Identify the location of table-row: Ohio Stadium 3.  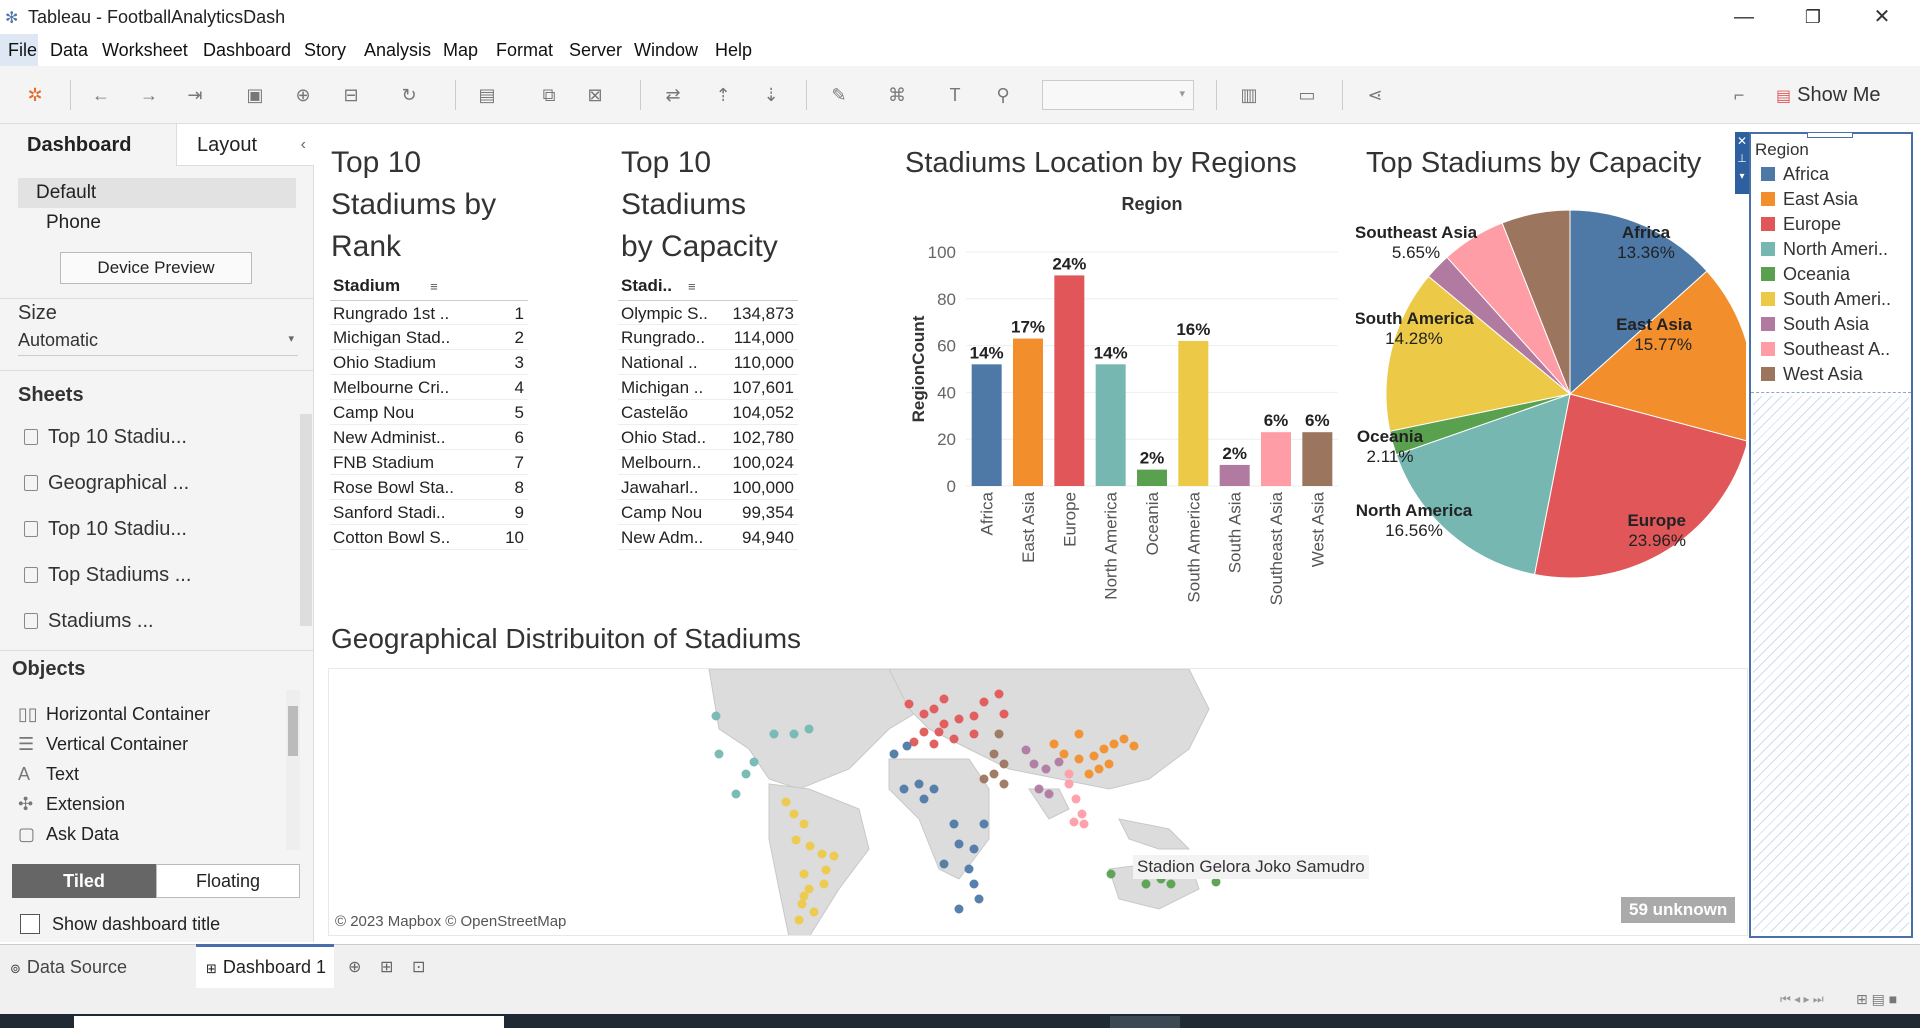
(429, 362).